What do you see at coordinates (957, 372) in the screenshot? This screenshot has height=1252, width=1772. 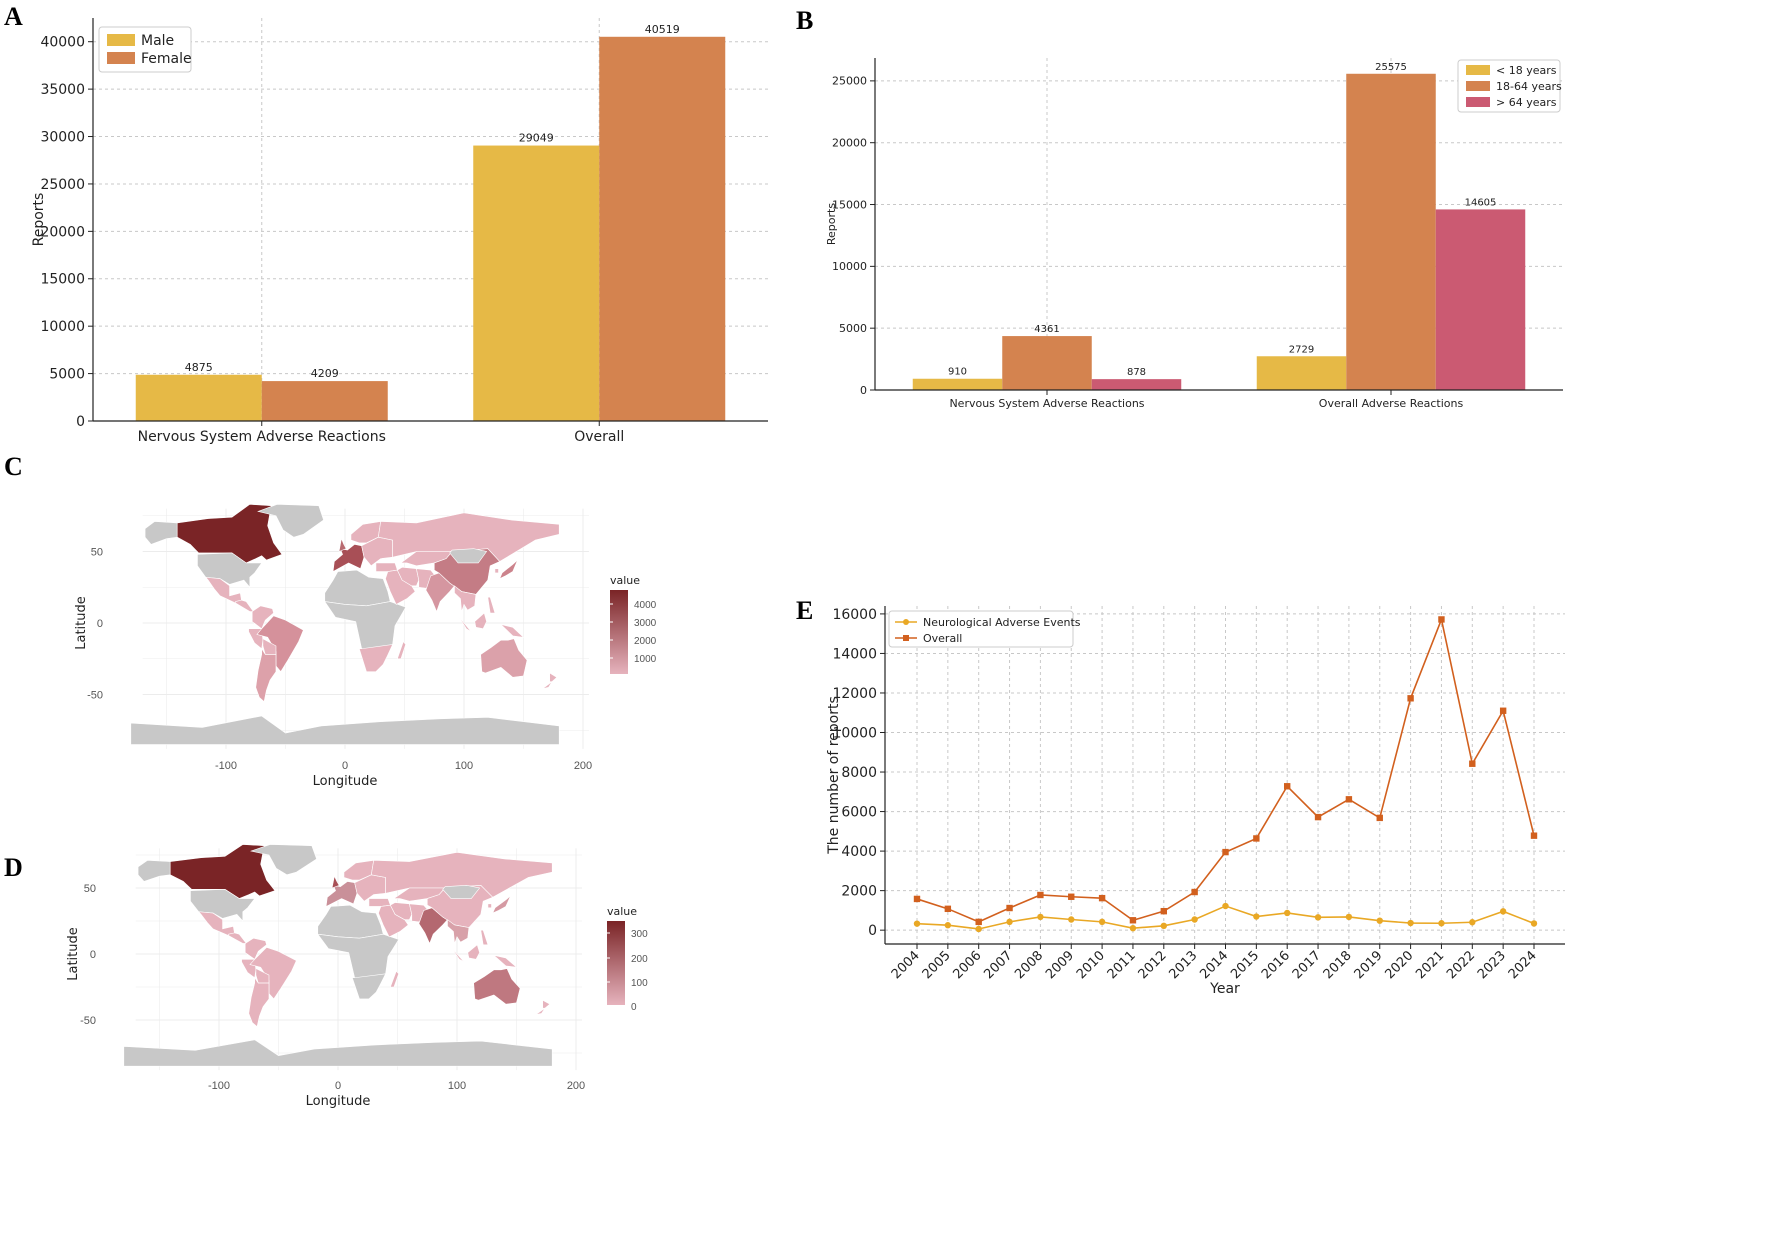 I see `data-label: 910` at bounding box center [957, 372].